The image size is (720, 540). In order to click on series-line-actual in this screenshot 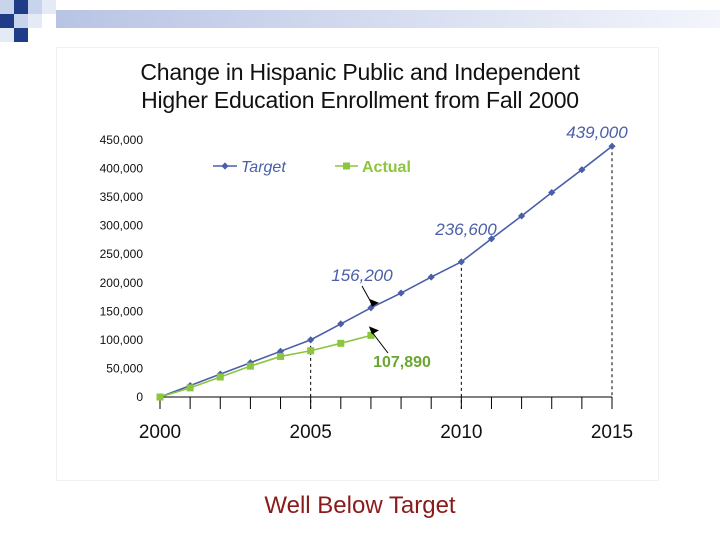, I will do `click(265, 366)`.